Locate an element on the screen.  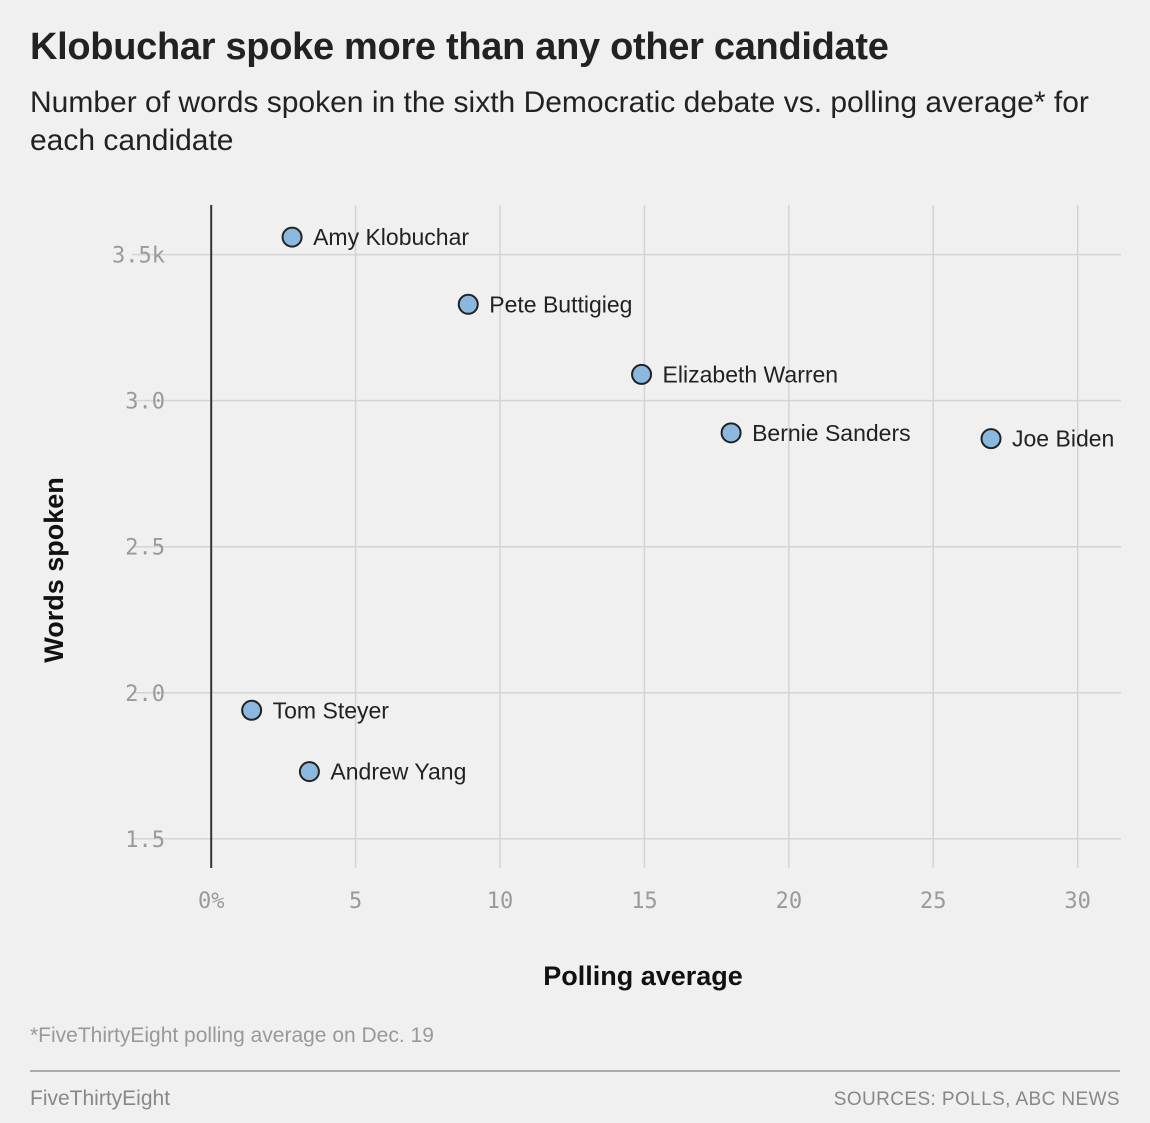
x-tick-label: 25 is located at coordinates (933, 901).